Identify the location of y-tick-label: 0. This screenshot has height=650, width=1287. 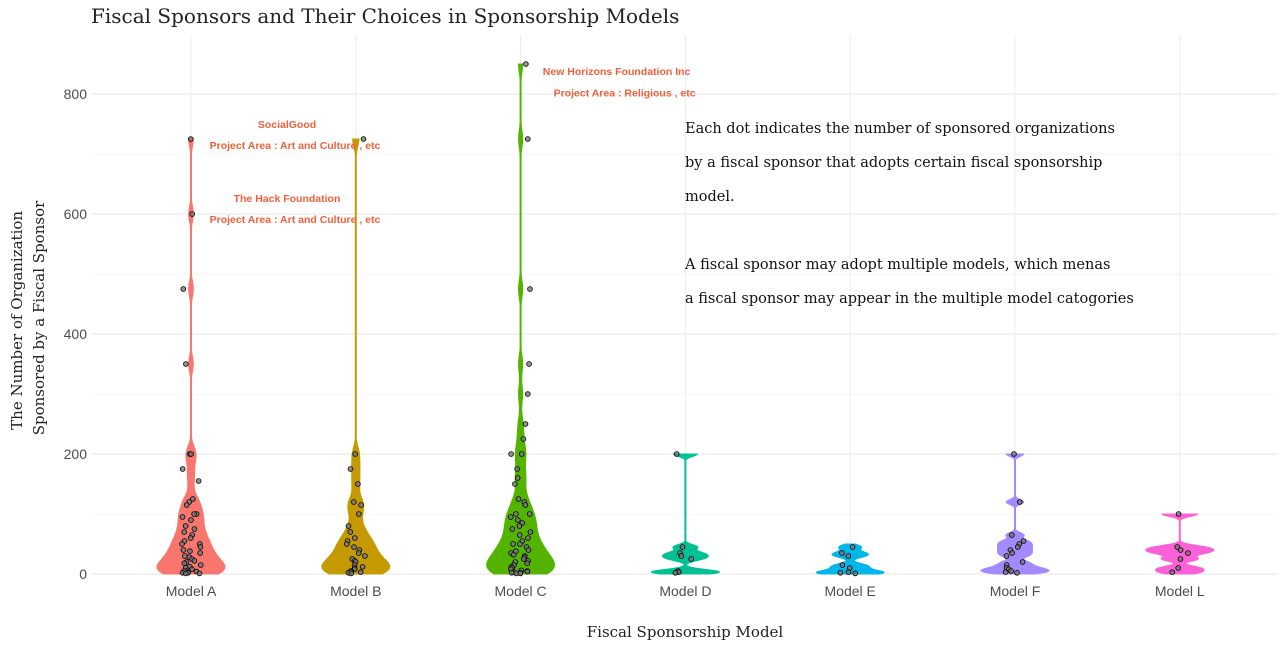
(83, 574).